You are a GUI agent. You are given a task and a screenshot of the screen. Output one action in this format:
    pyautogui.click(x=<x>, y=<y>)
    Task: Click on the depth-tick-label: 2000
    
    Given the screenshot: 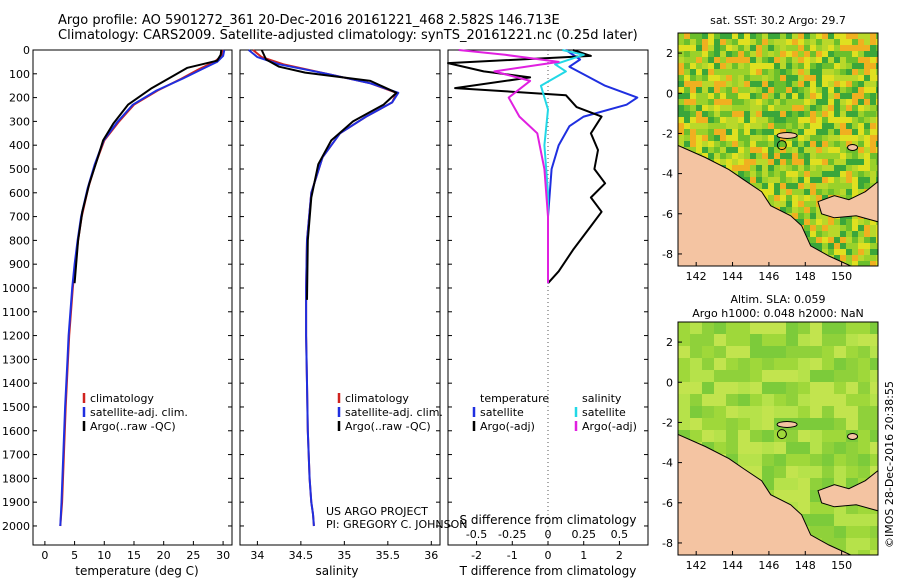 What is the action you would take?
    pyautogui.click(x=16, y=526)
    